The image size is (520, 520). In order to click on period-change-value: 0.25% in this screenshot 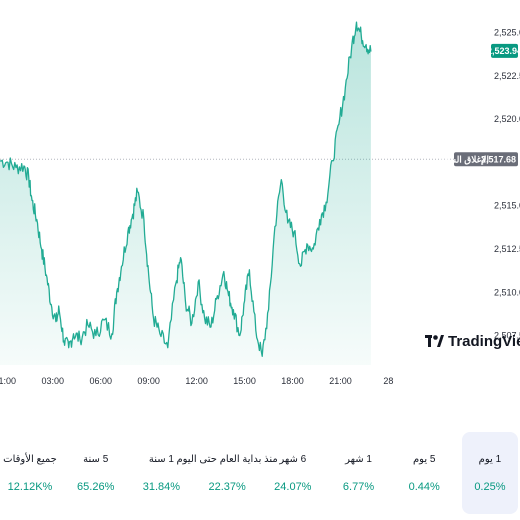, I will do `click(490, 486)`.